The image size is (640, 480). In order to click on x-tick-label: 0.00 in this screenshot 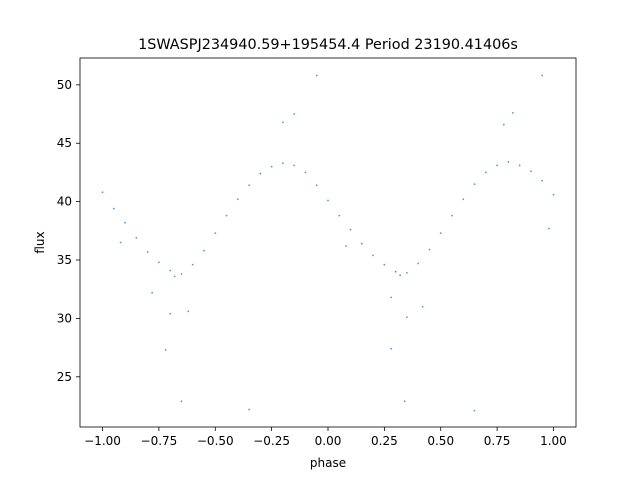, I will do `click(328, 441)`.